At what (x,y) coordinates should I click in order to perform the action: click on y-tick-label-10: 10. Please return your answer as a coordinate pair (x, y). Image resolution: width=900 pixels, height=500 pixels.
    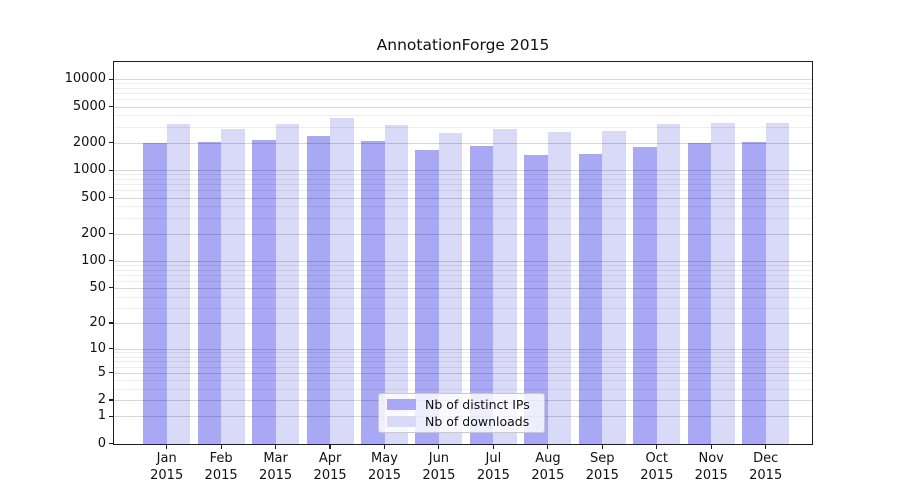
    Looking at the image, I should click on (97, 348).